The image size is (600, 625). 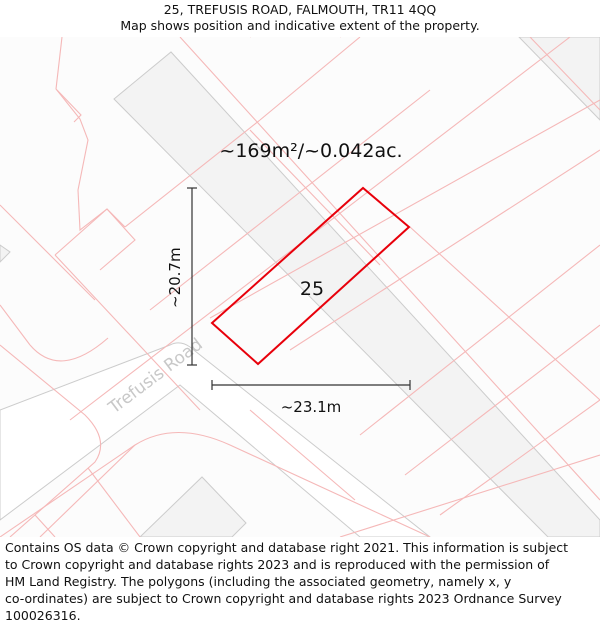 I want to click on property-address-title: 25, TREFUSIS ROAD, FALMOUTH, TR11 4QQ, so click(x=300, y=9).